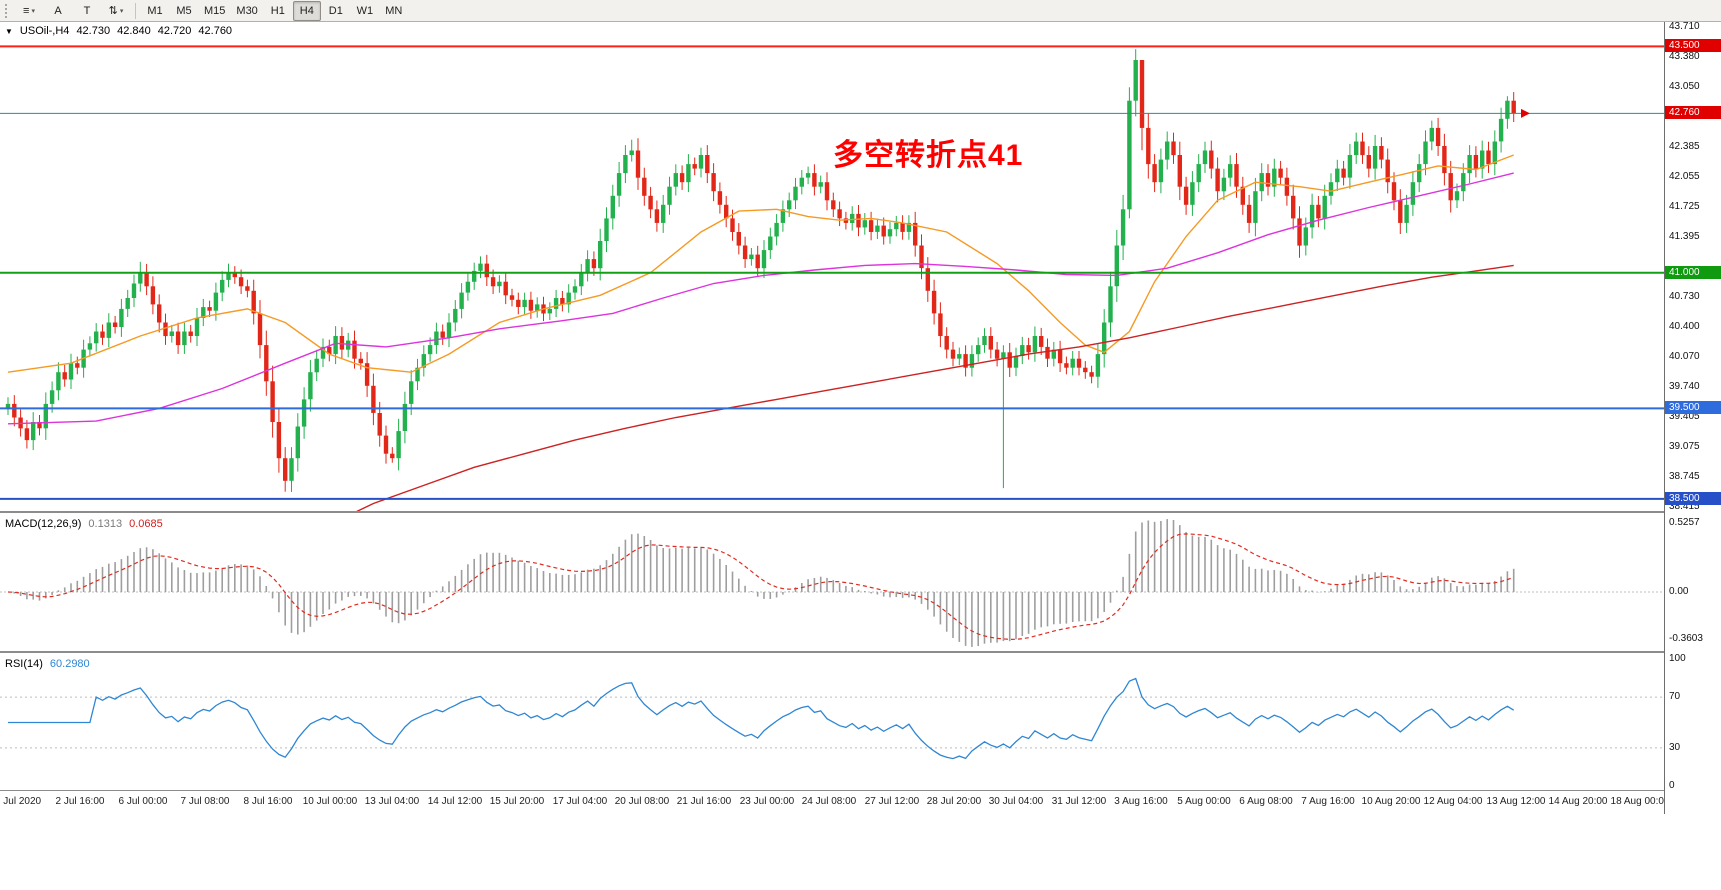  I want to click on text-tool-a-icon: A, so click(58, 10).